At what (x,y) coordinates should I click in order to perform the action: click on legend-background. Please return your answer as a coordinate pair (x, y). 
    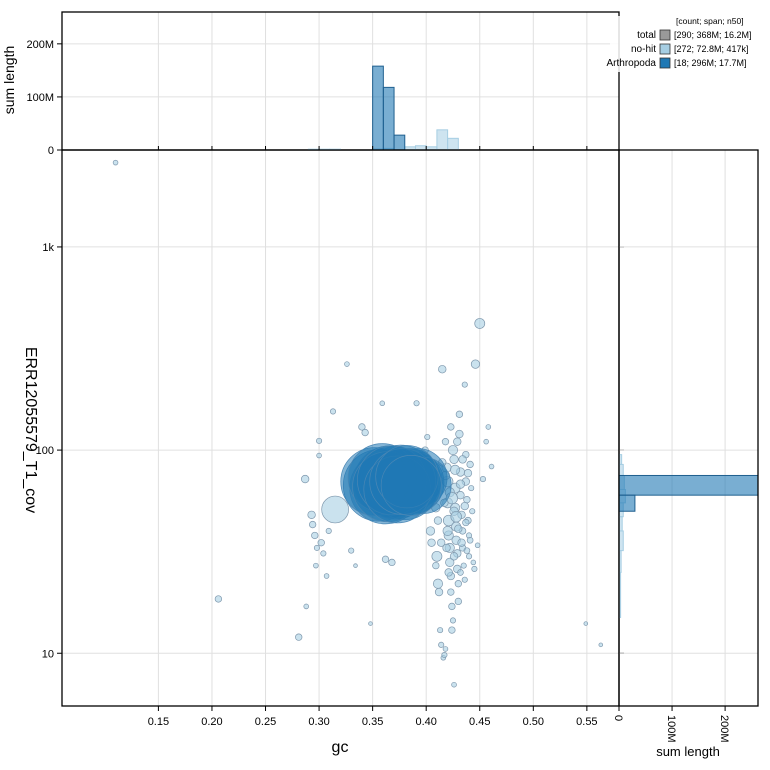
    Looking at the image, I should click on (688, 44).